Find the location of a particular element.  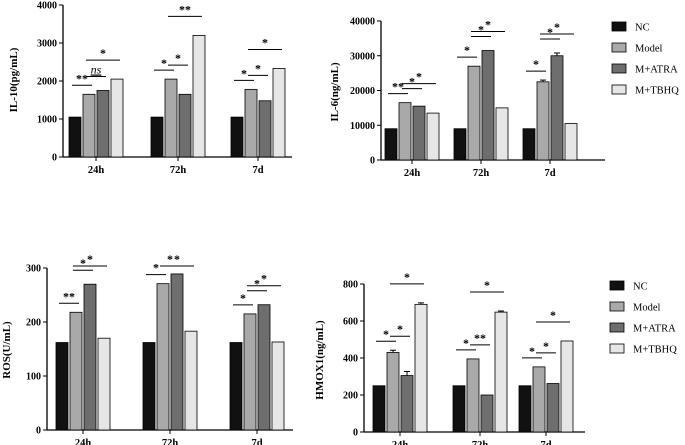

legend-label: M+ATRA is located at coordinates (656, 70).